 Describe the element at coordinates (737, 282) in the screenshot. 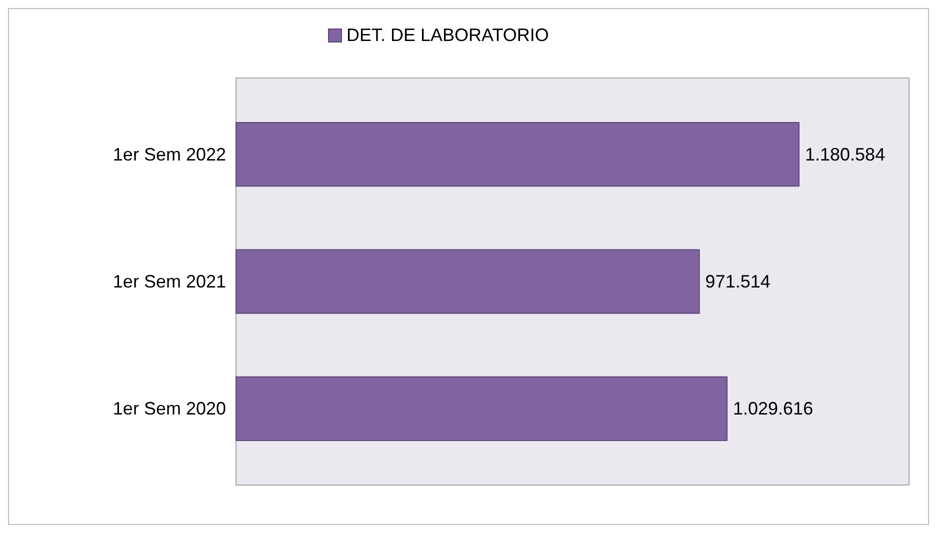

I see `data-label: 971.514` at that location.